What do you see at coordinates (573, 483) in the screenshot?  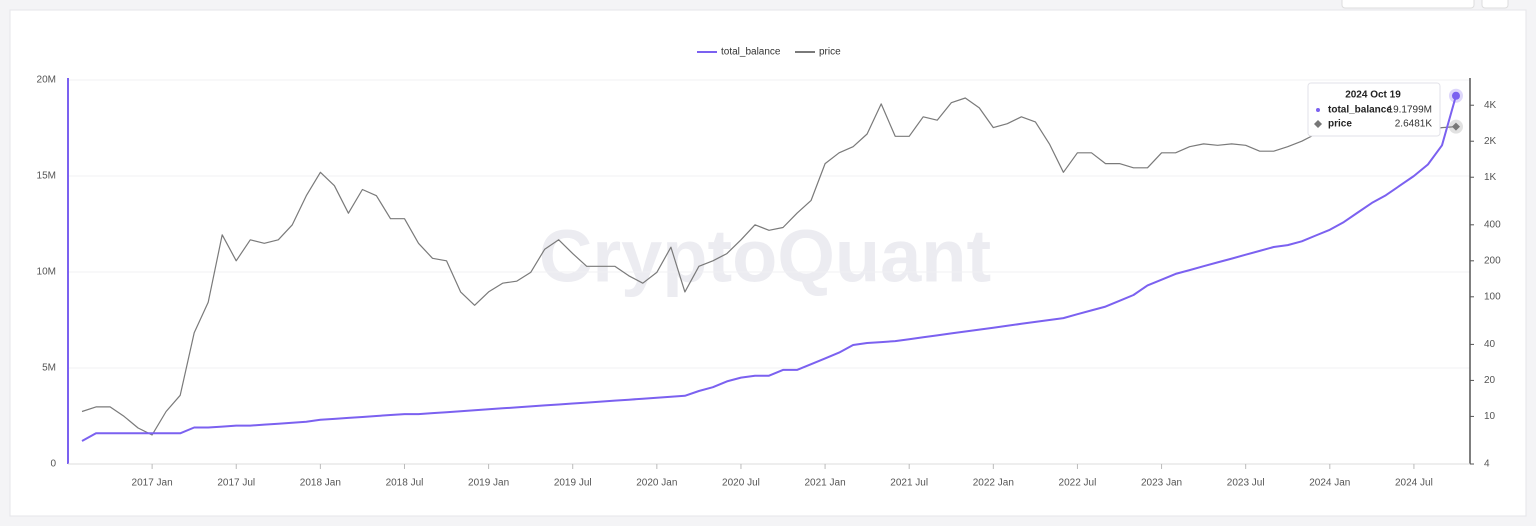 I see `x-tick-label: 2019 Jul` at bounding box center [573, 483].